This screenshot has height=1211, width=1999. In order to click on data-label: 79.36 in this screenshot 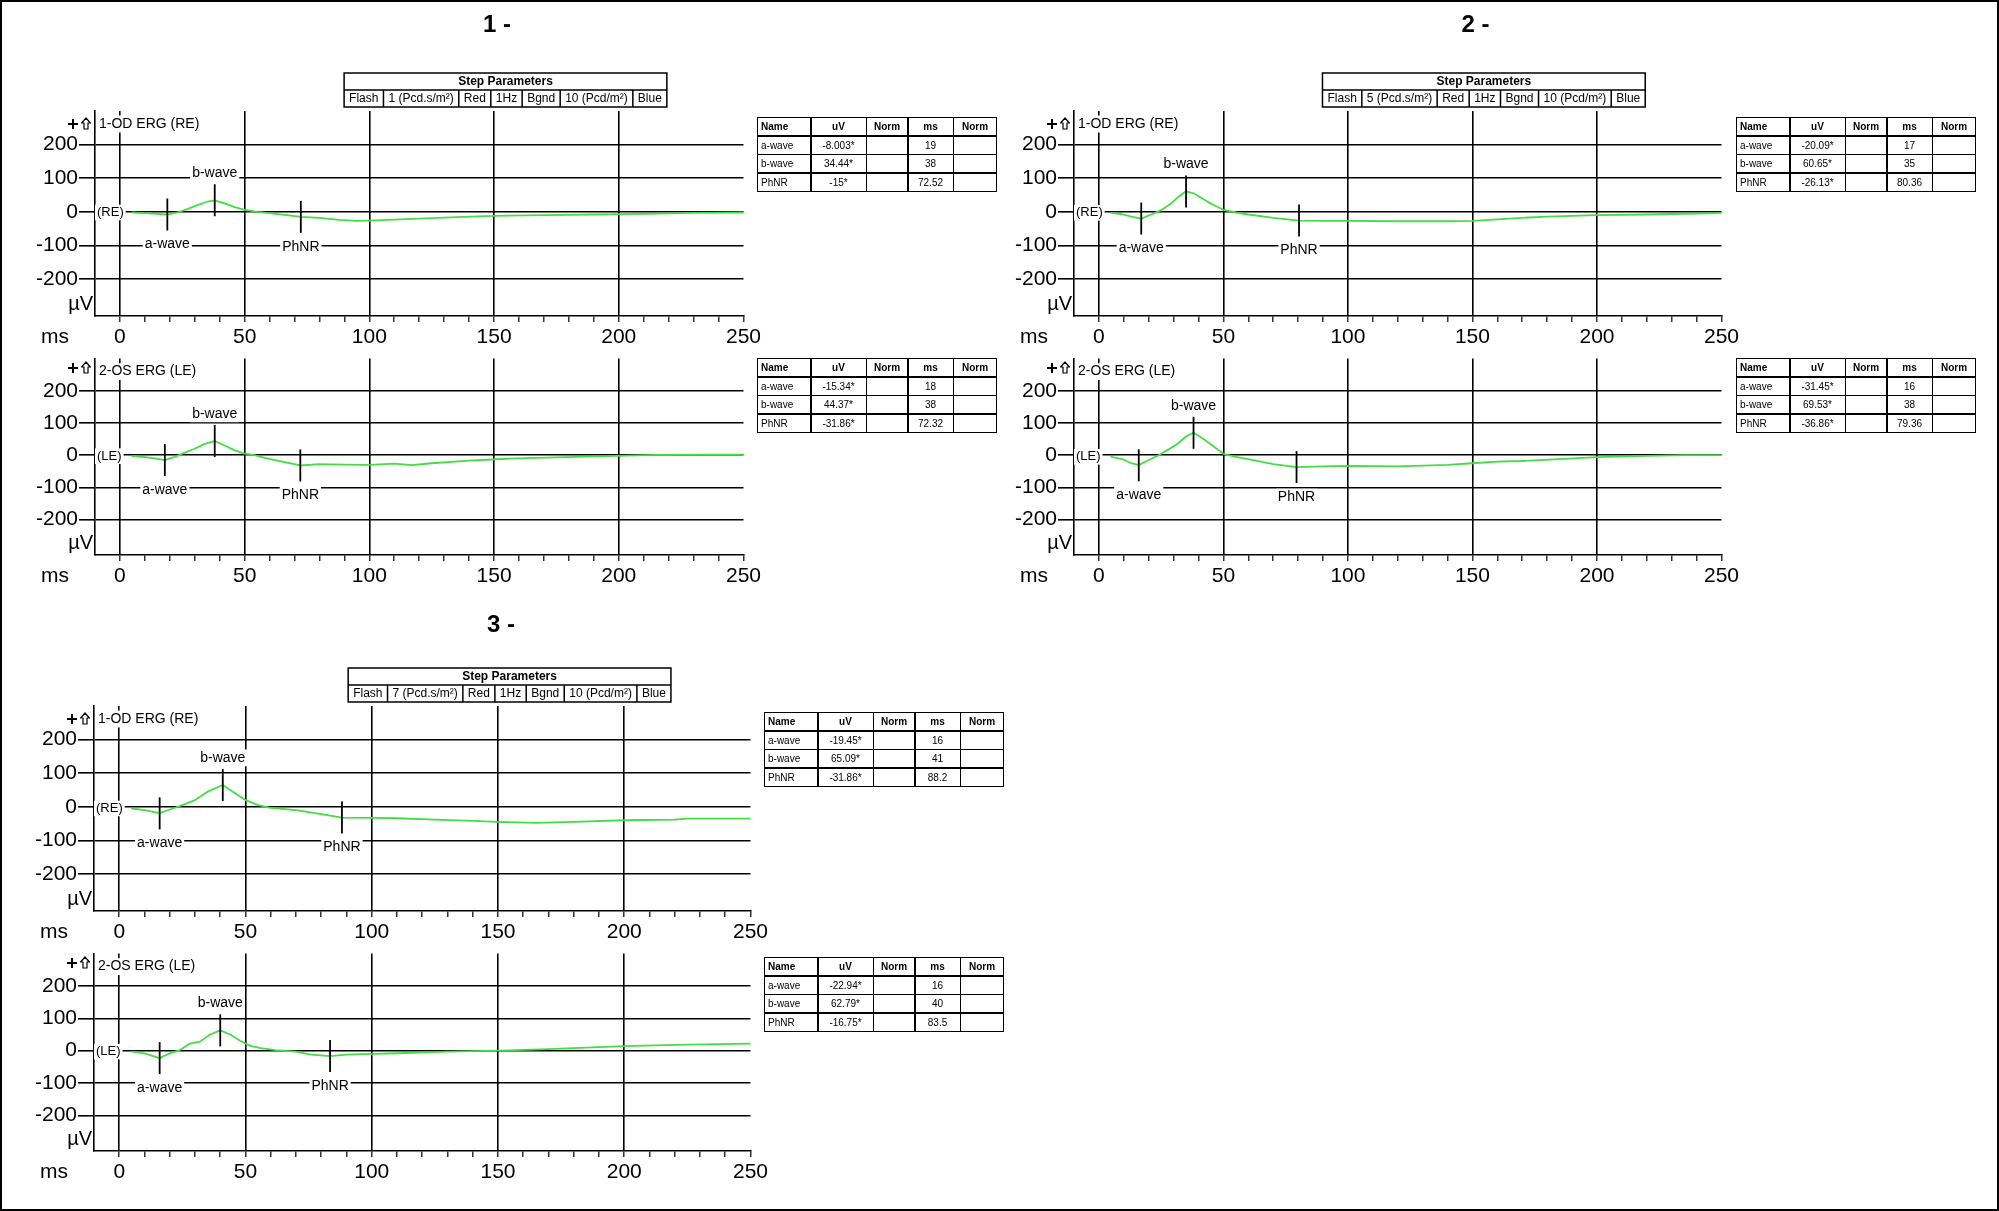, I will do `click(1909, 423)`.